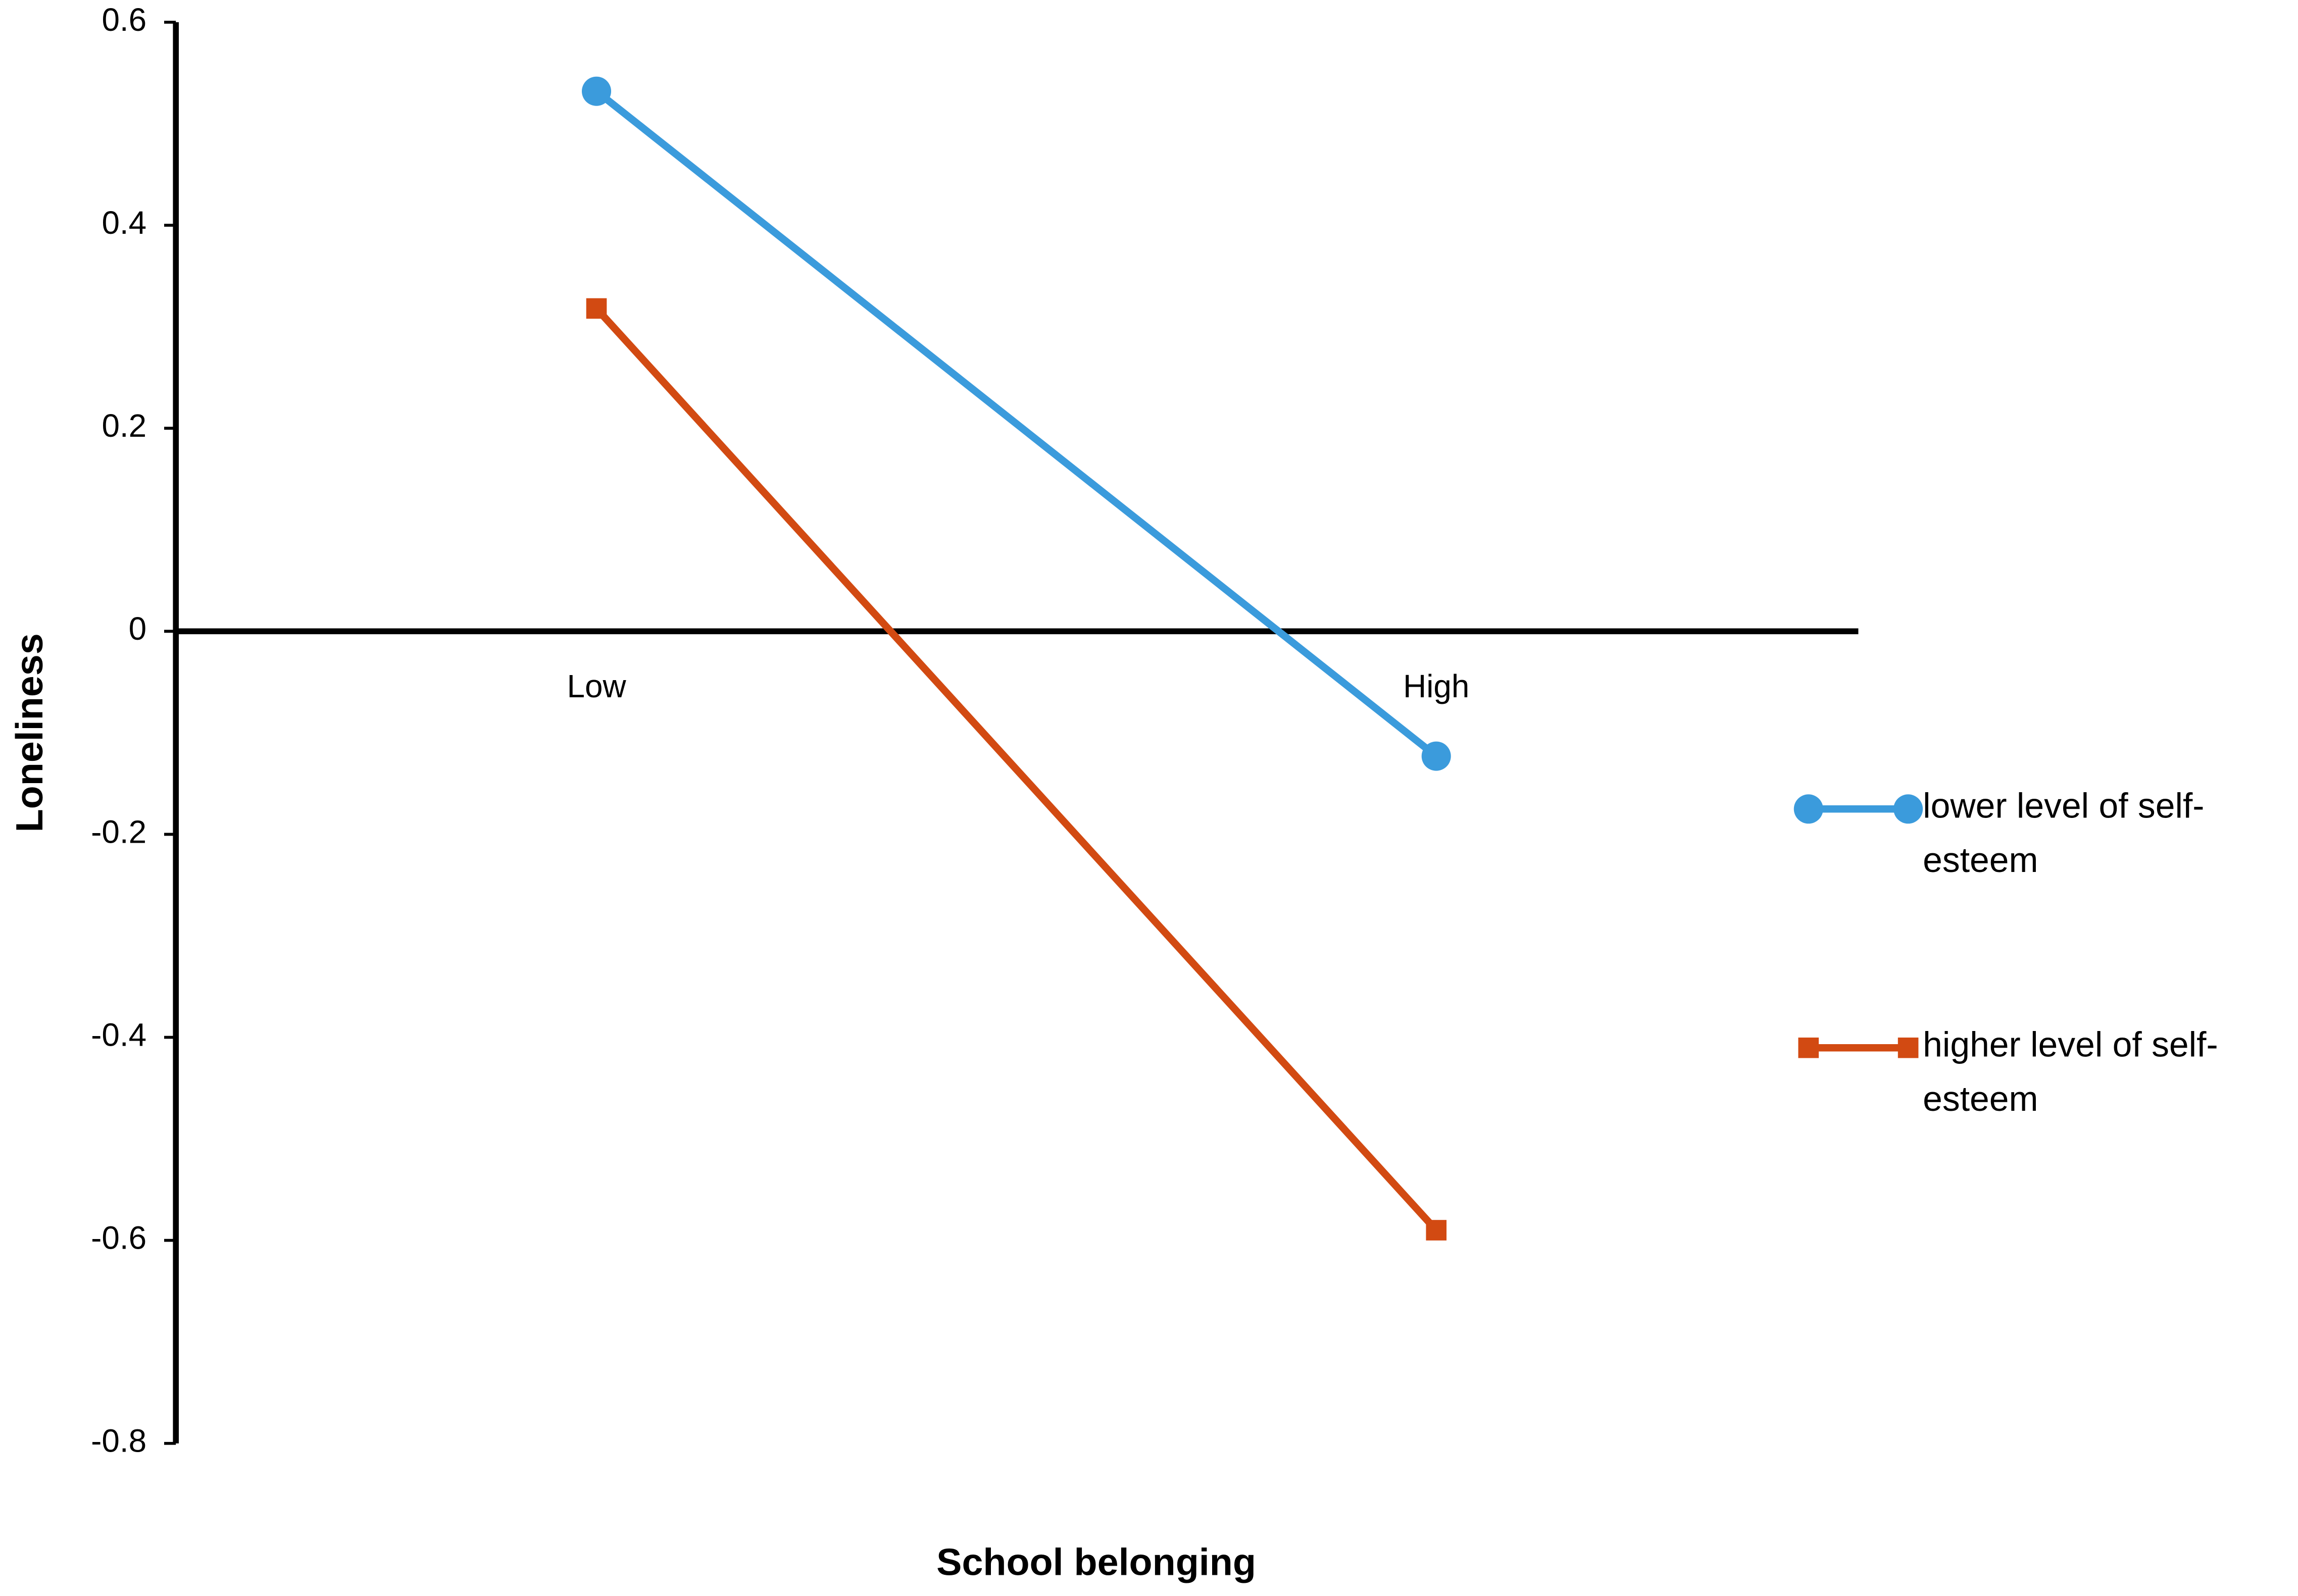  Describe the element at coordinates (1096, 1562) in the screenshot. I see `x-axis-title: School belonging` at that location.